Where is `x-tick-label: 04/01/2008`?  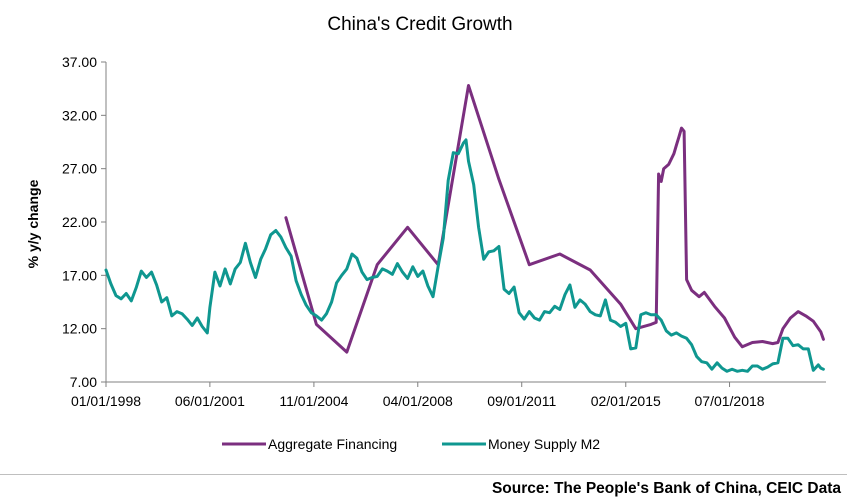 x-tick-label: 04/01/2008 is located at coordinates (418, 401).